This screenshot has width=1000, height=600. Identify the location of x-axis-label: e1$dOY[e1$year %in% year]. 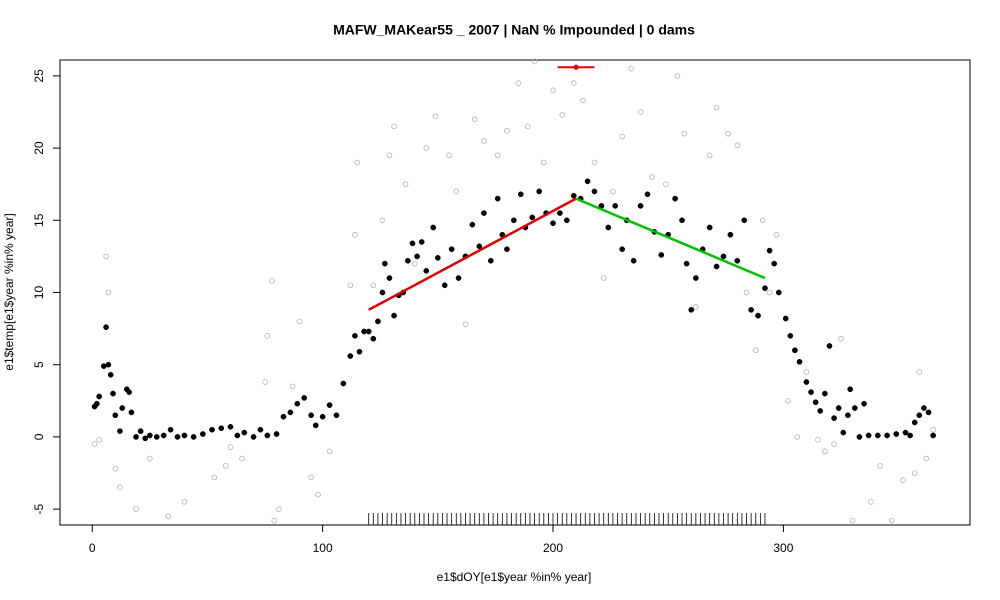
(514, 577).